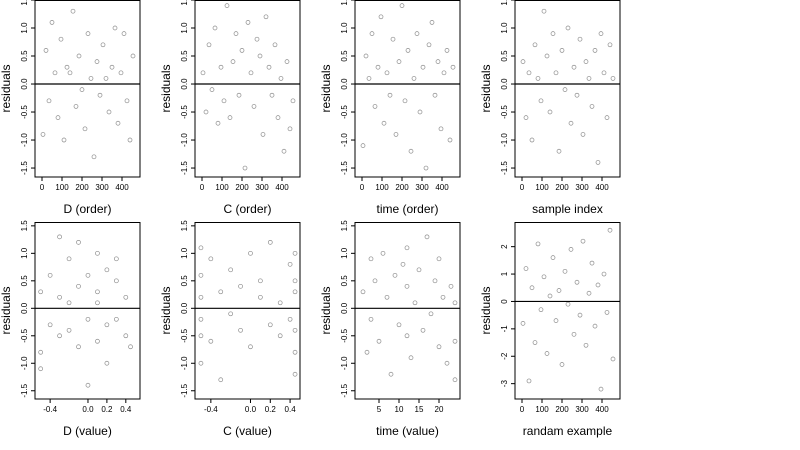 This screenshot has height=450, width=800. What do you see at coordinates (504, 28) in the screenshot?
I see `y-tick-label: 1.0` at bounding box center [504, 28].